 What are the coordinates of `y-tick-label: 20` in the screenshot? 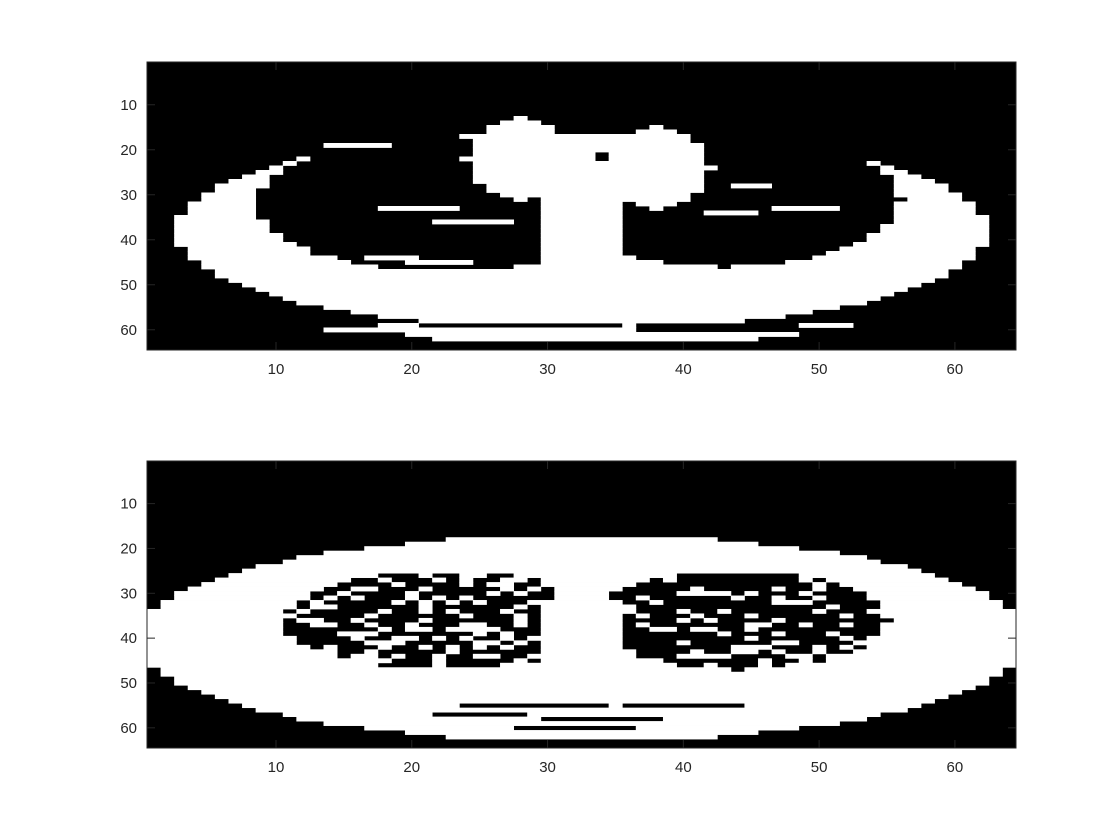 It's located at (128, 150).